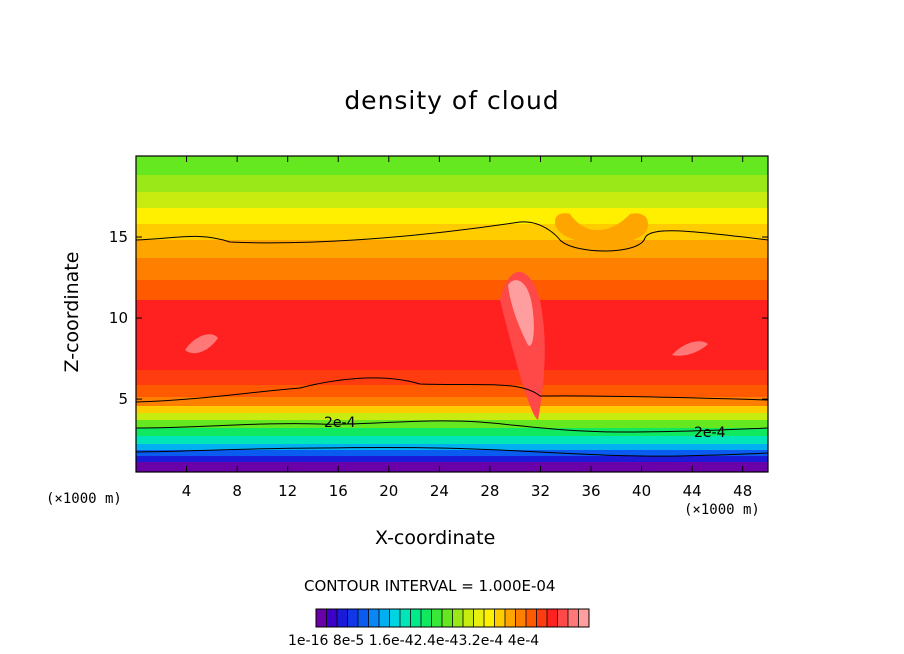 Image resolution: width=904 pixels, height=654 pixels. I want to click on field-plume, so click(522, 345).